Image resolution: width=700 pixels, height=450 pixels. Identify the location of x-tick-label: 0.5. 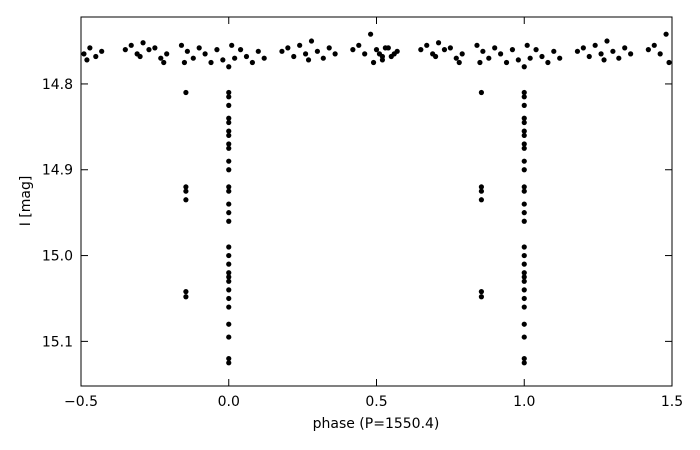
(376, 402).